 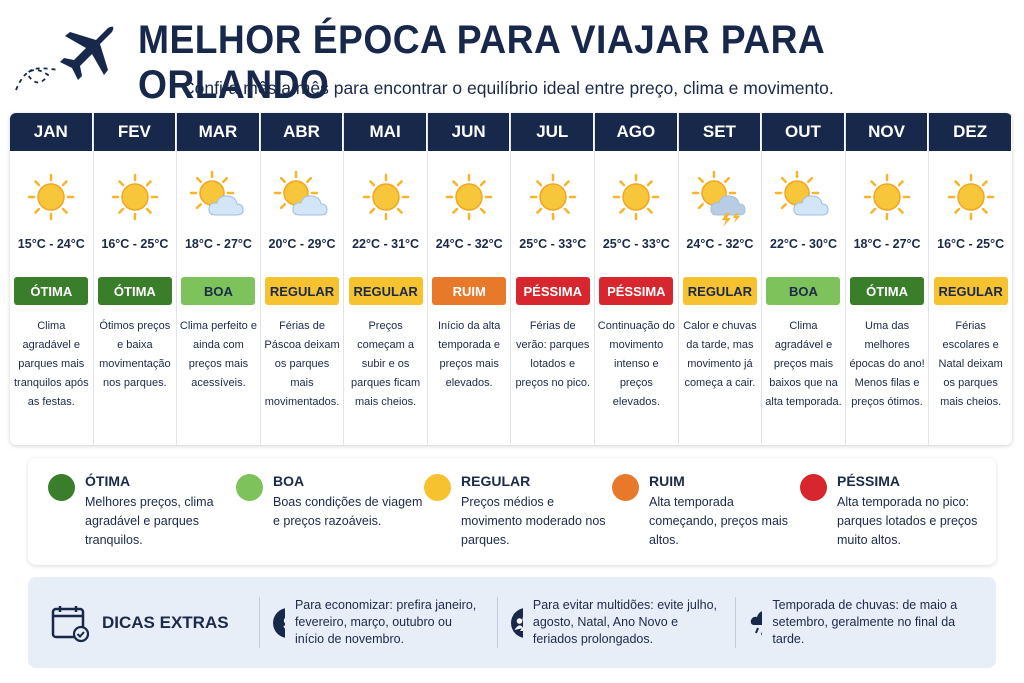 I want to click on month-name: JUN, so click(x=469, y=132).